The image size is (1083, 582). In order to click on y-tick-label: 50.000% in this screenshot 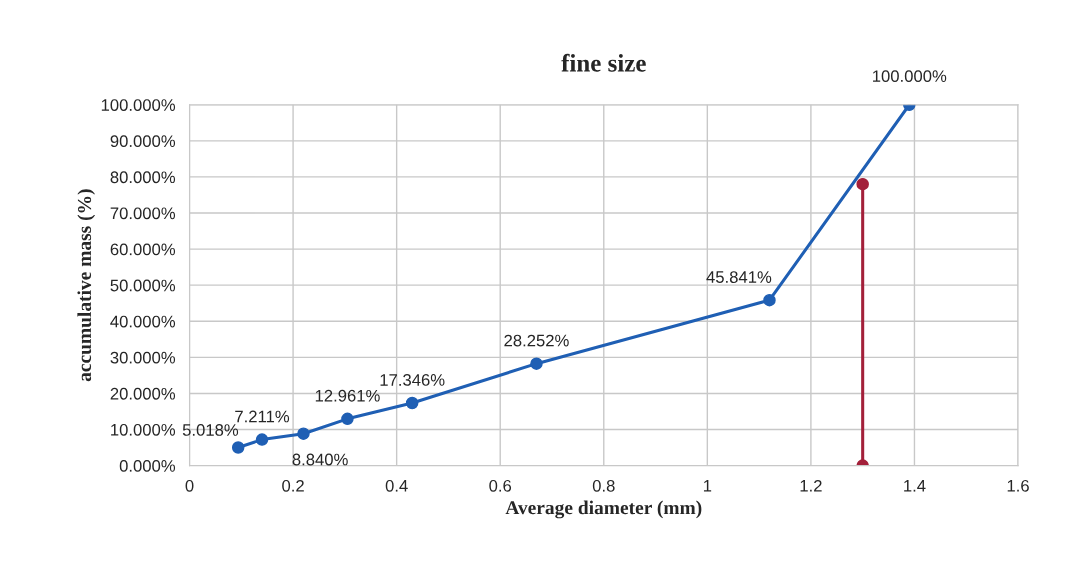, I will do `click(143, 285)`.